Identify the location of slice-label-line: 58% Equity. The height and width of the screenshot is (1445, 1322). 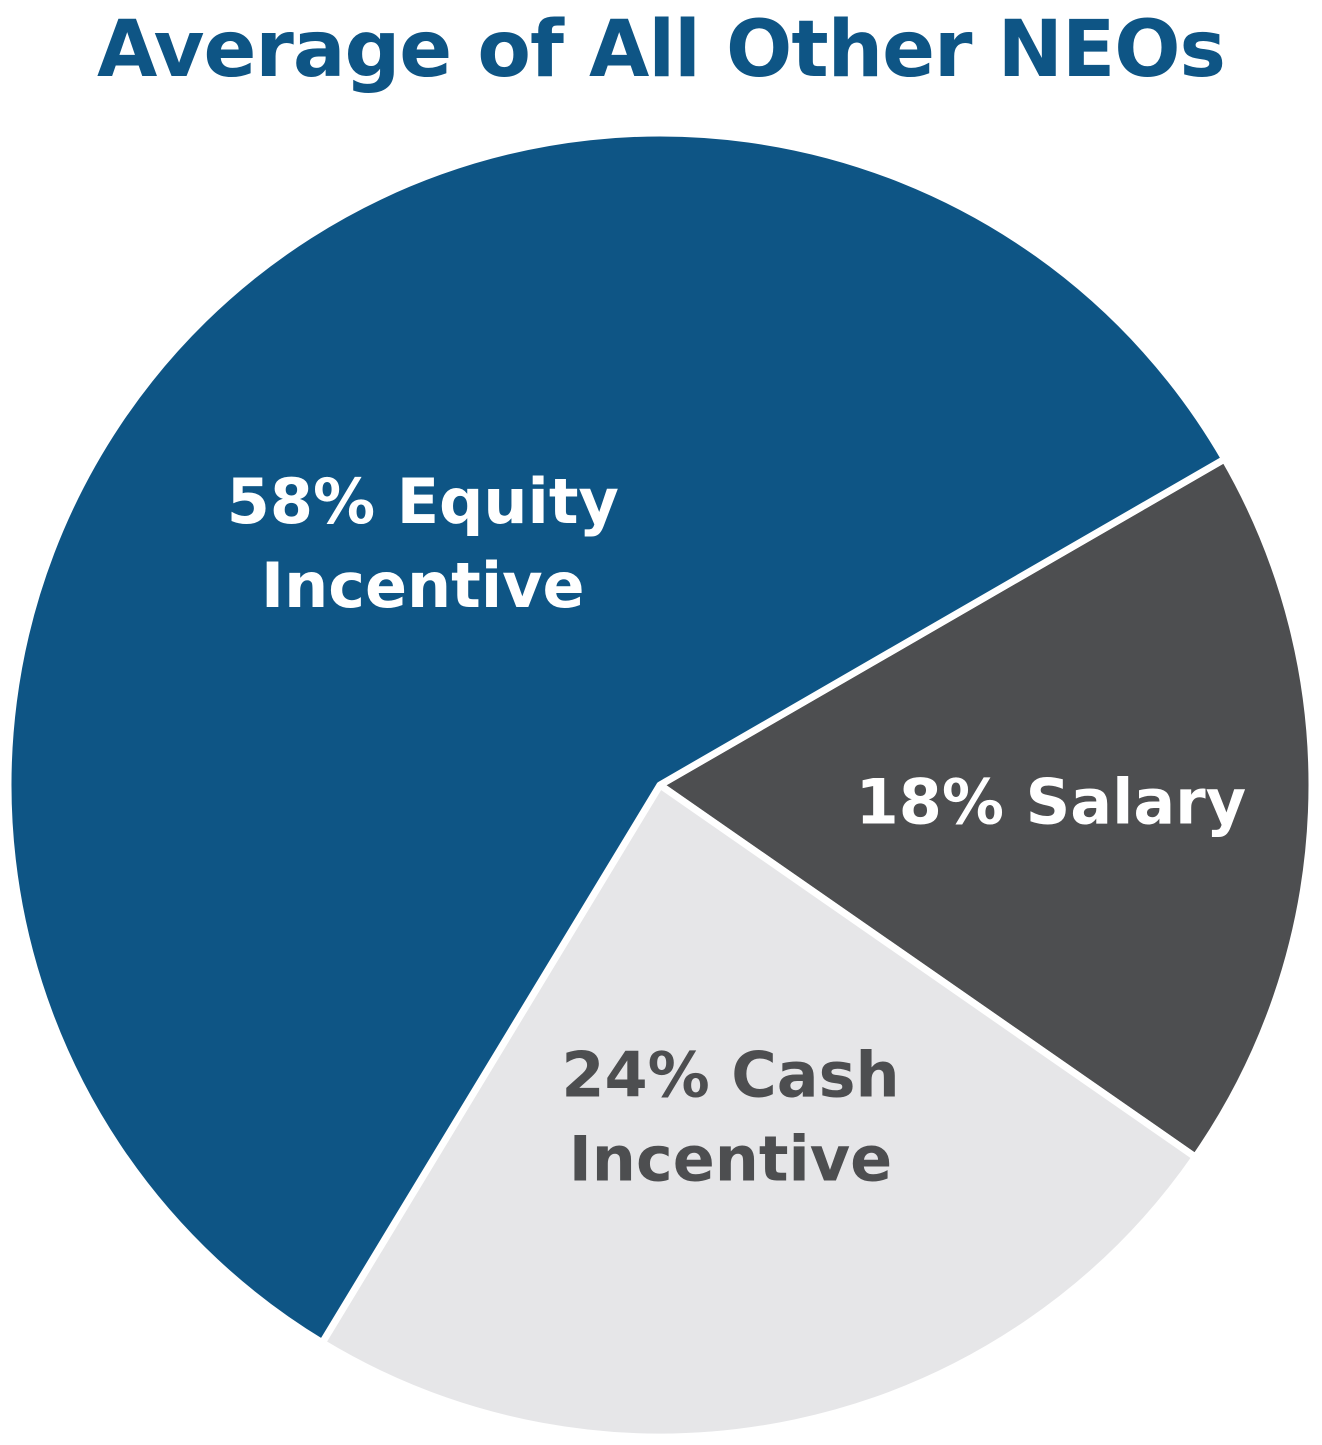
(423, 501).